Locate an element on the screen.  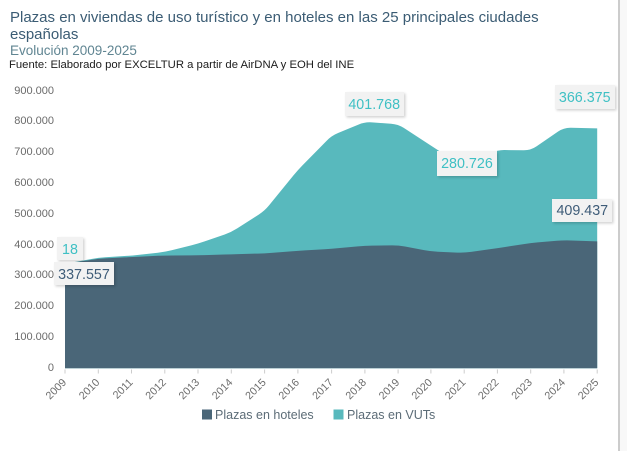
svg-text: 2021 is located at coordinates (455, 389).